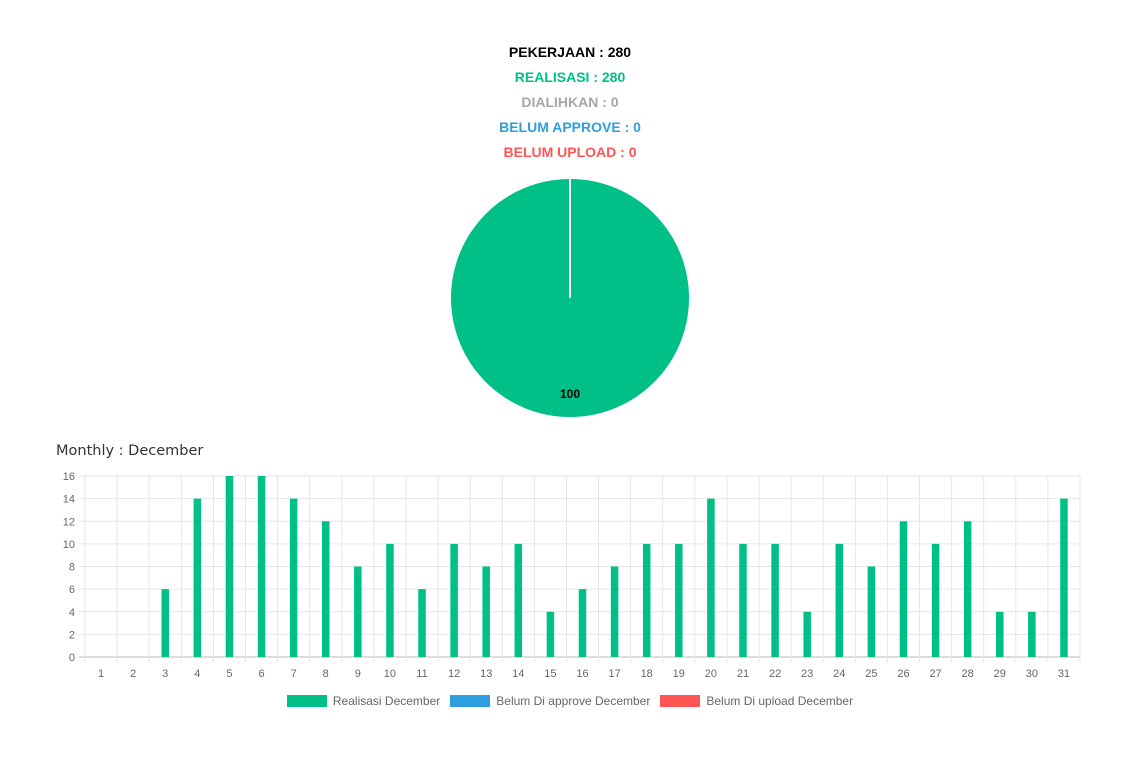 The image size is (1140, 764). I want to click on legend-item-belum-upload: Belum Di upload December, so click(756, 701).